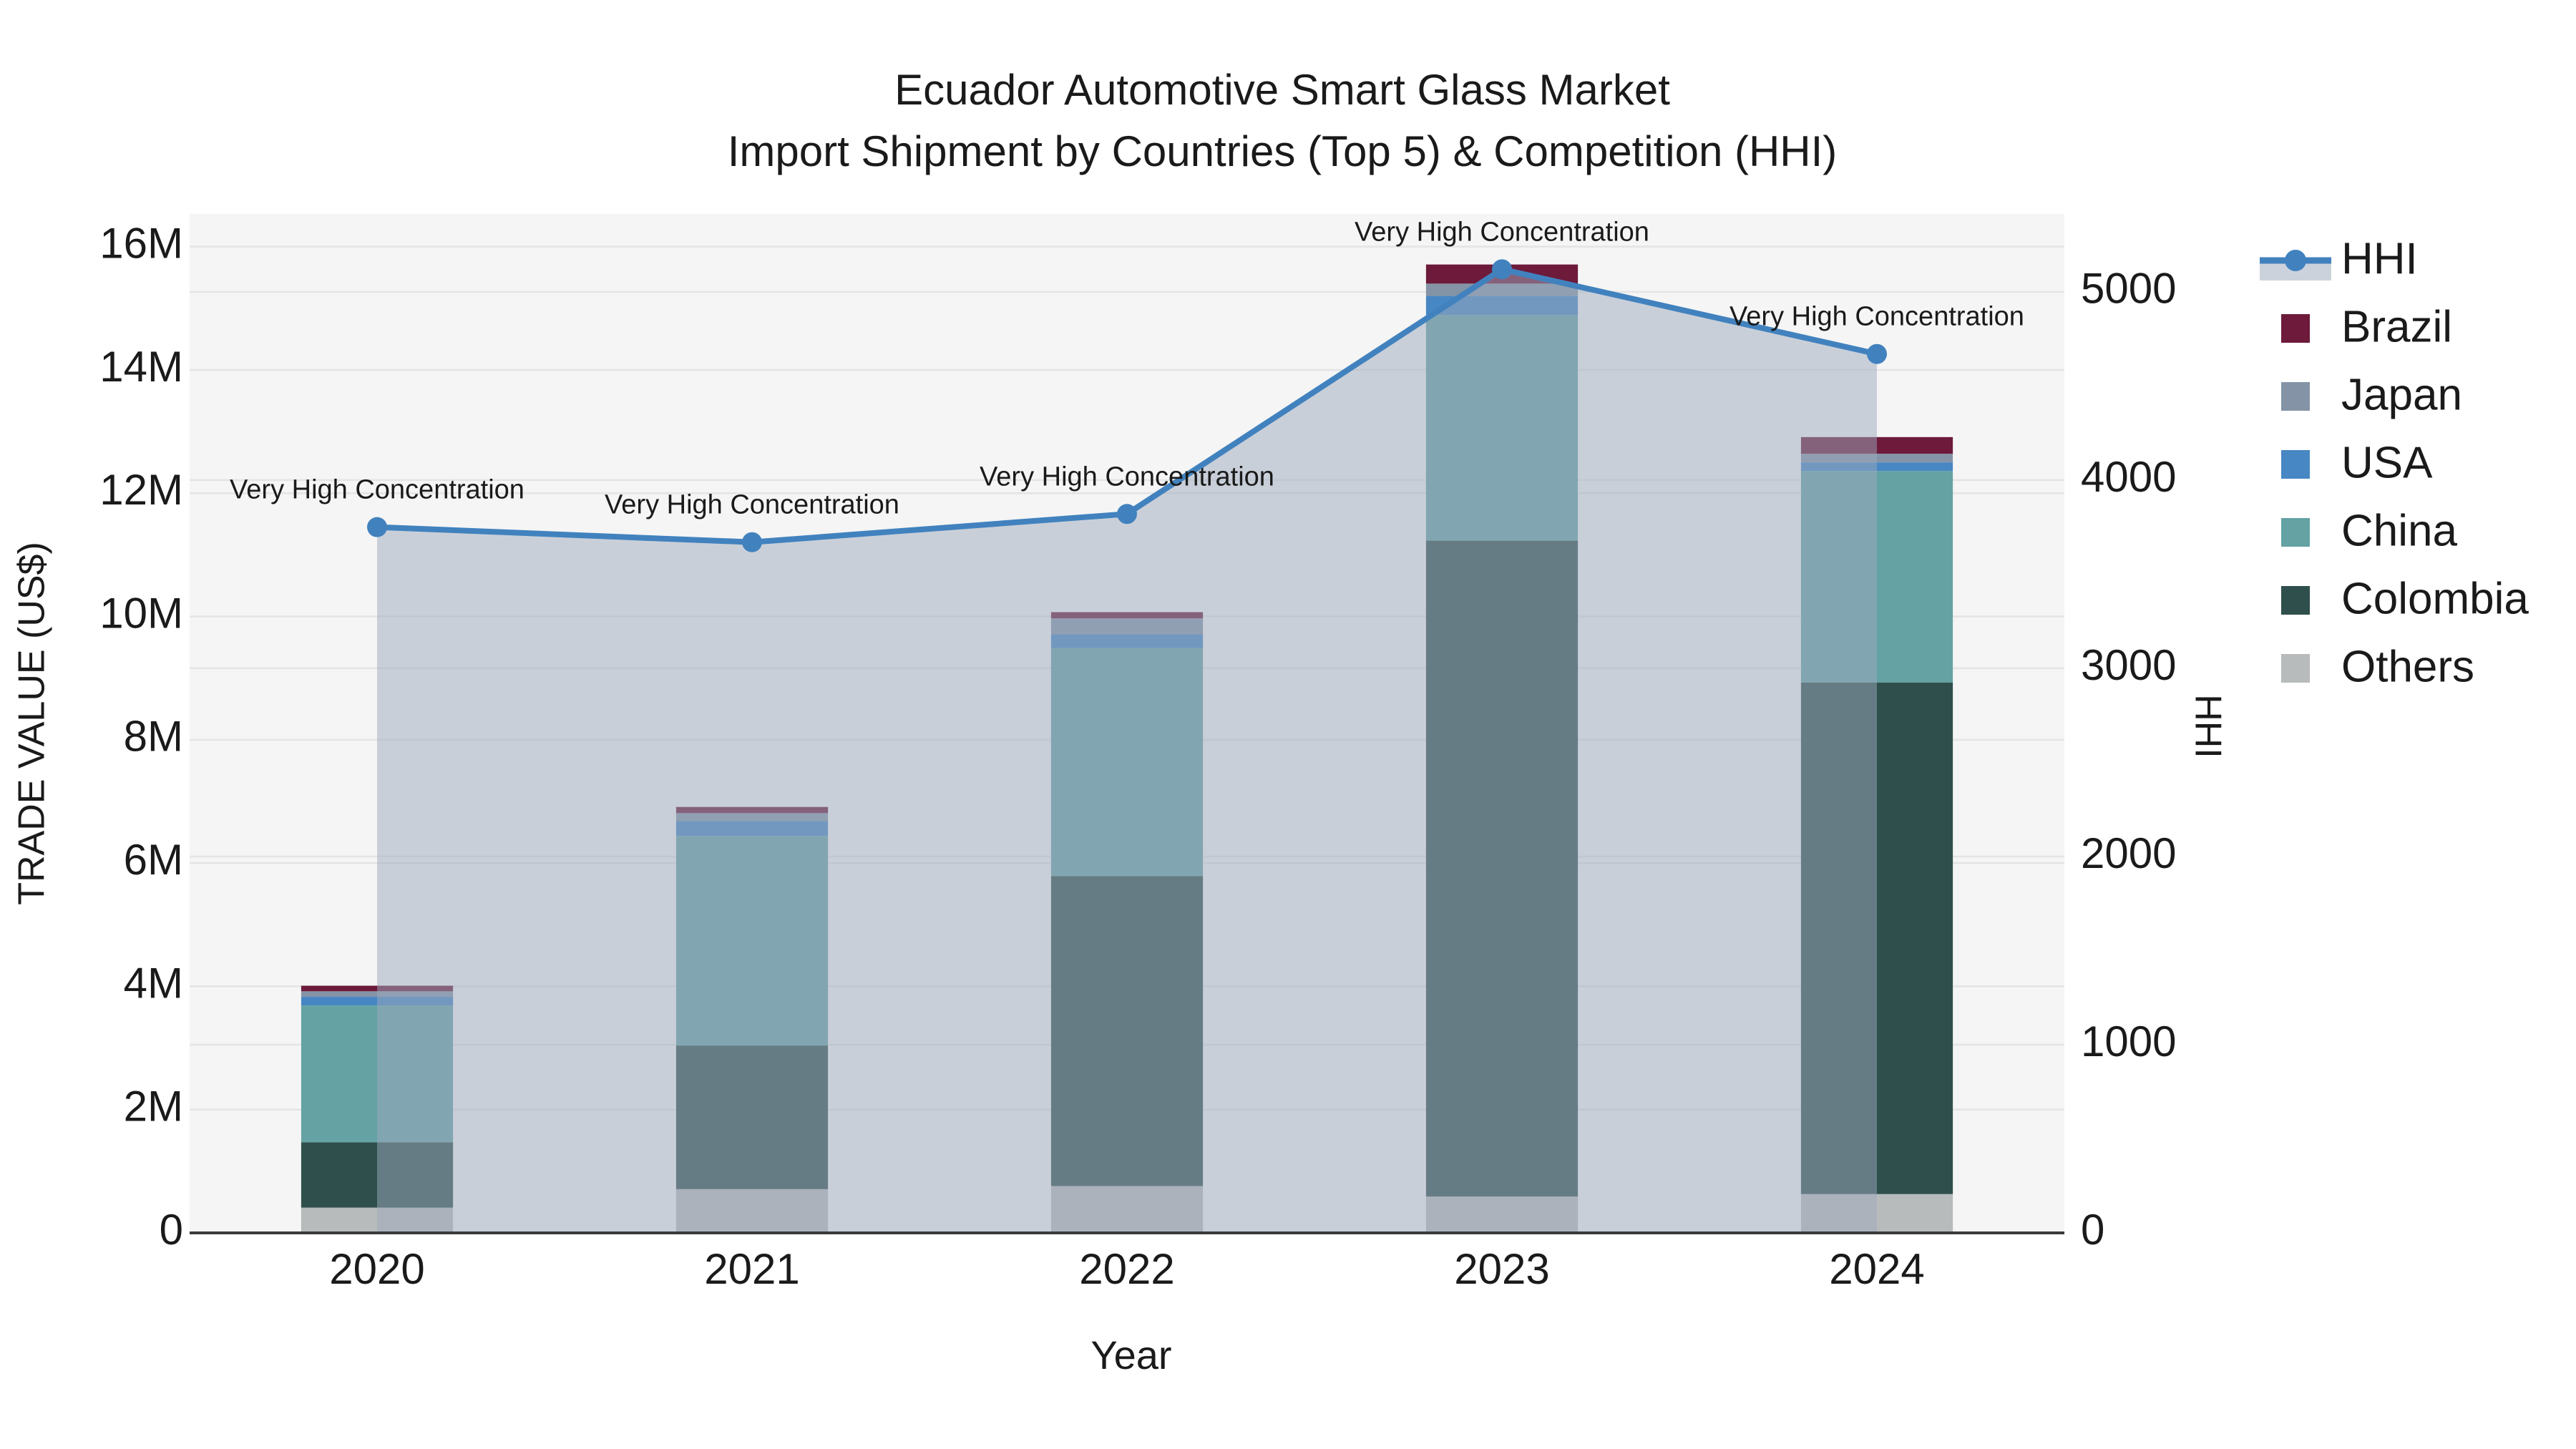 The image size is (2576, 1449). I want to click on legend: HHI Brazil Japan USA China Colombia Others, so click(2394, 462).